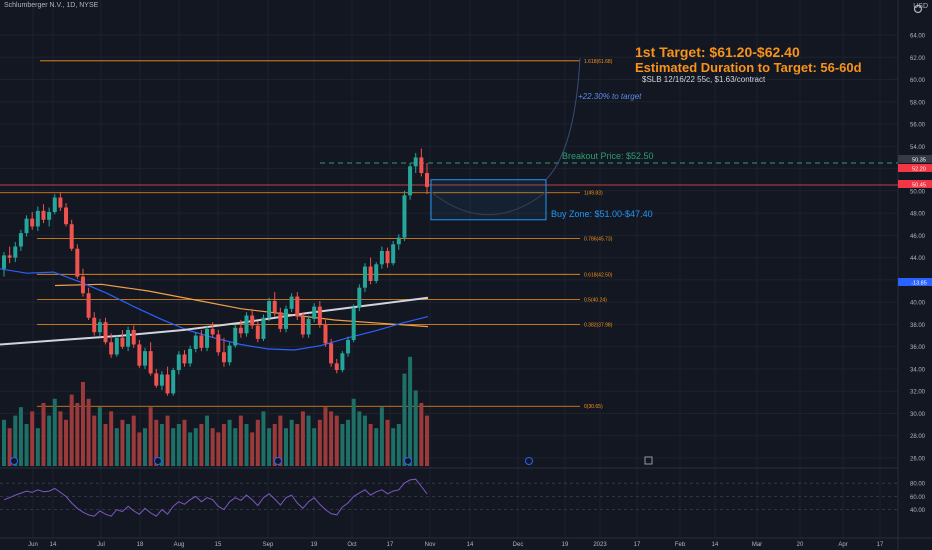 This screenshot has height=550, width=932. What do you see at coordinates (757, 545) in the screenshot?
I see `time-label: Mar` at bounding box center [757, 545].